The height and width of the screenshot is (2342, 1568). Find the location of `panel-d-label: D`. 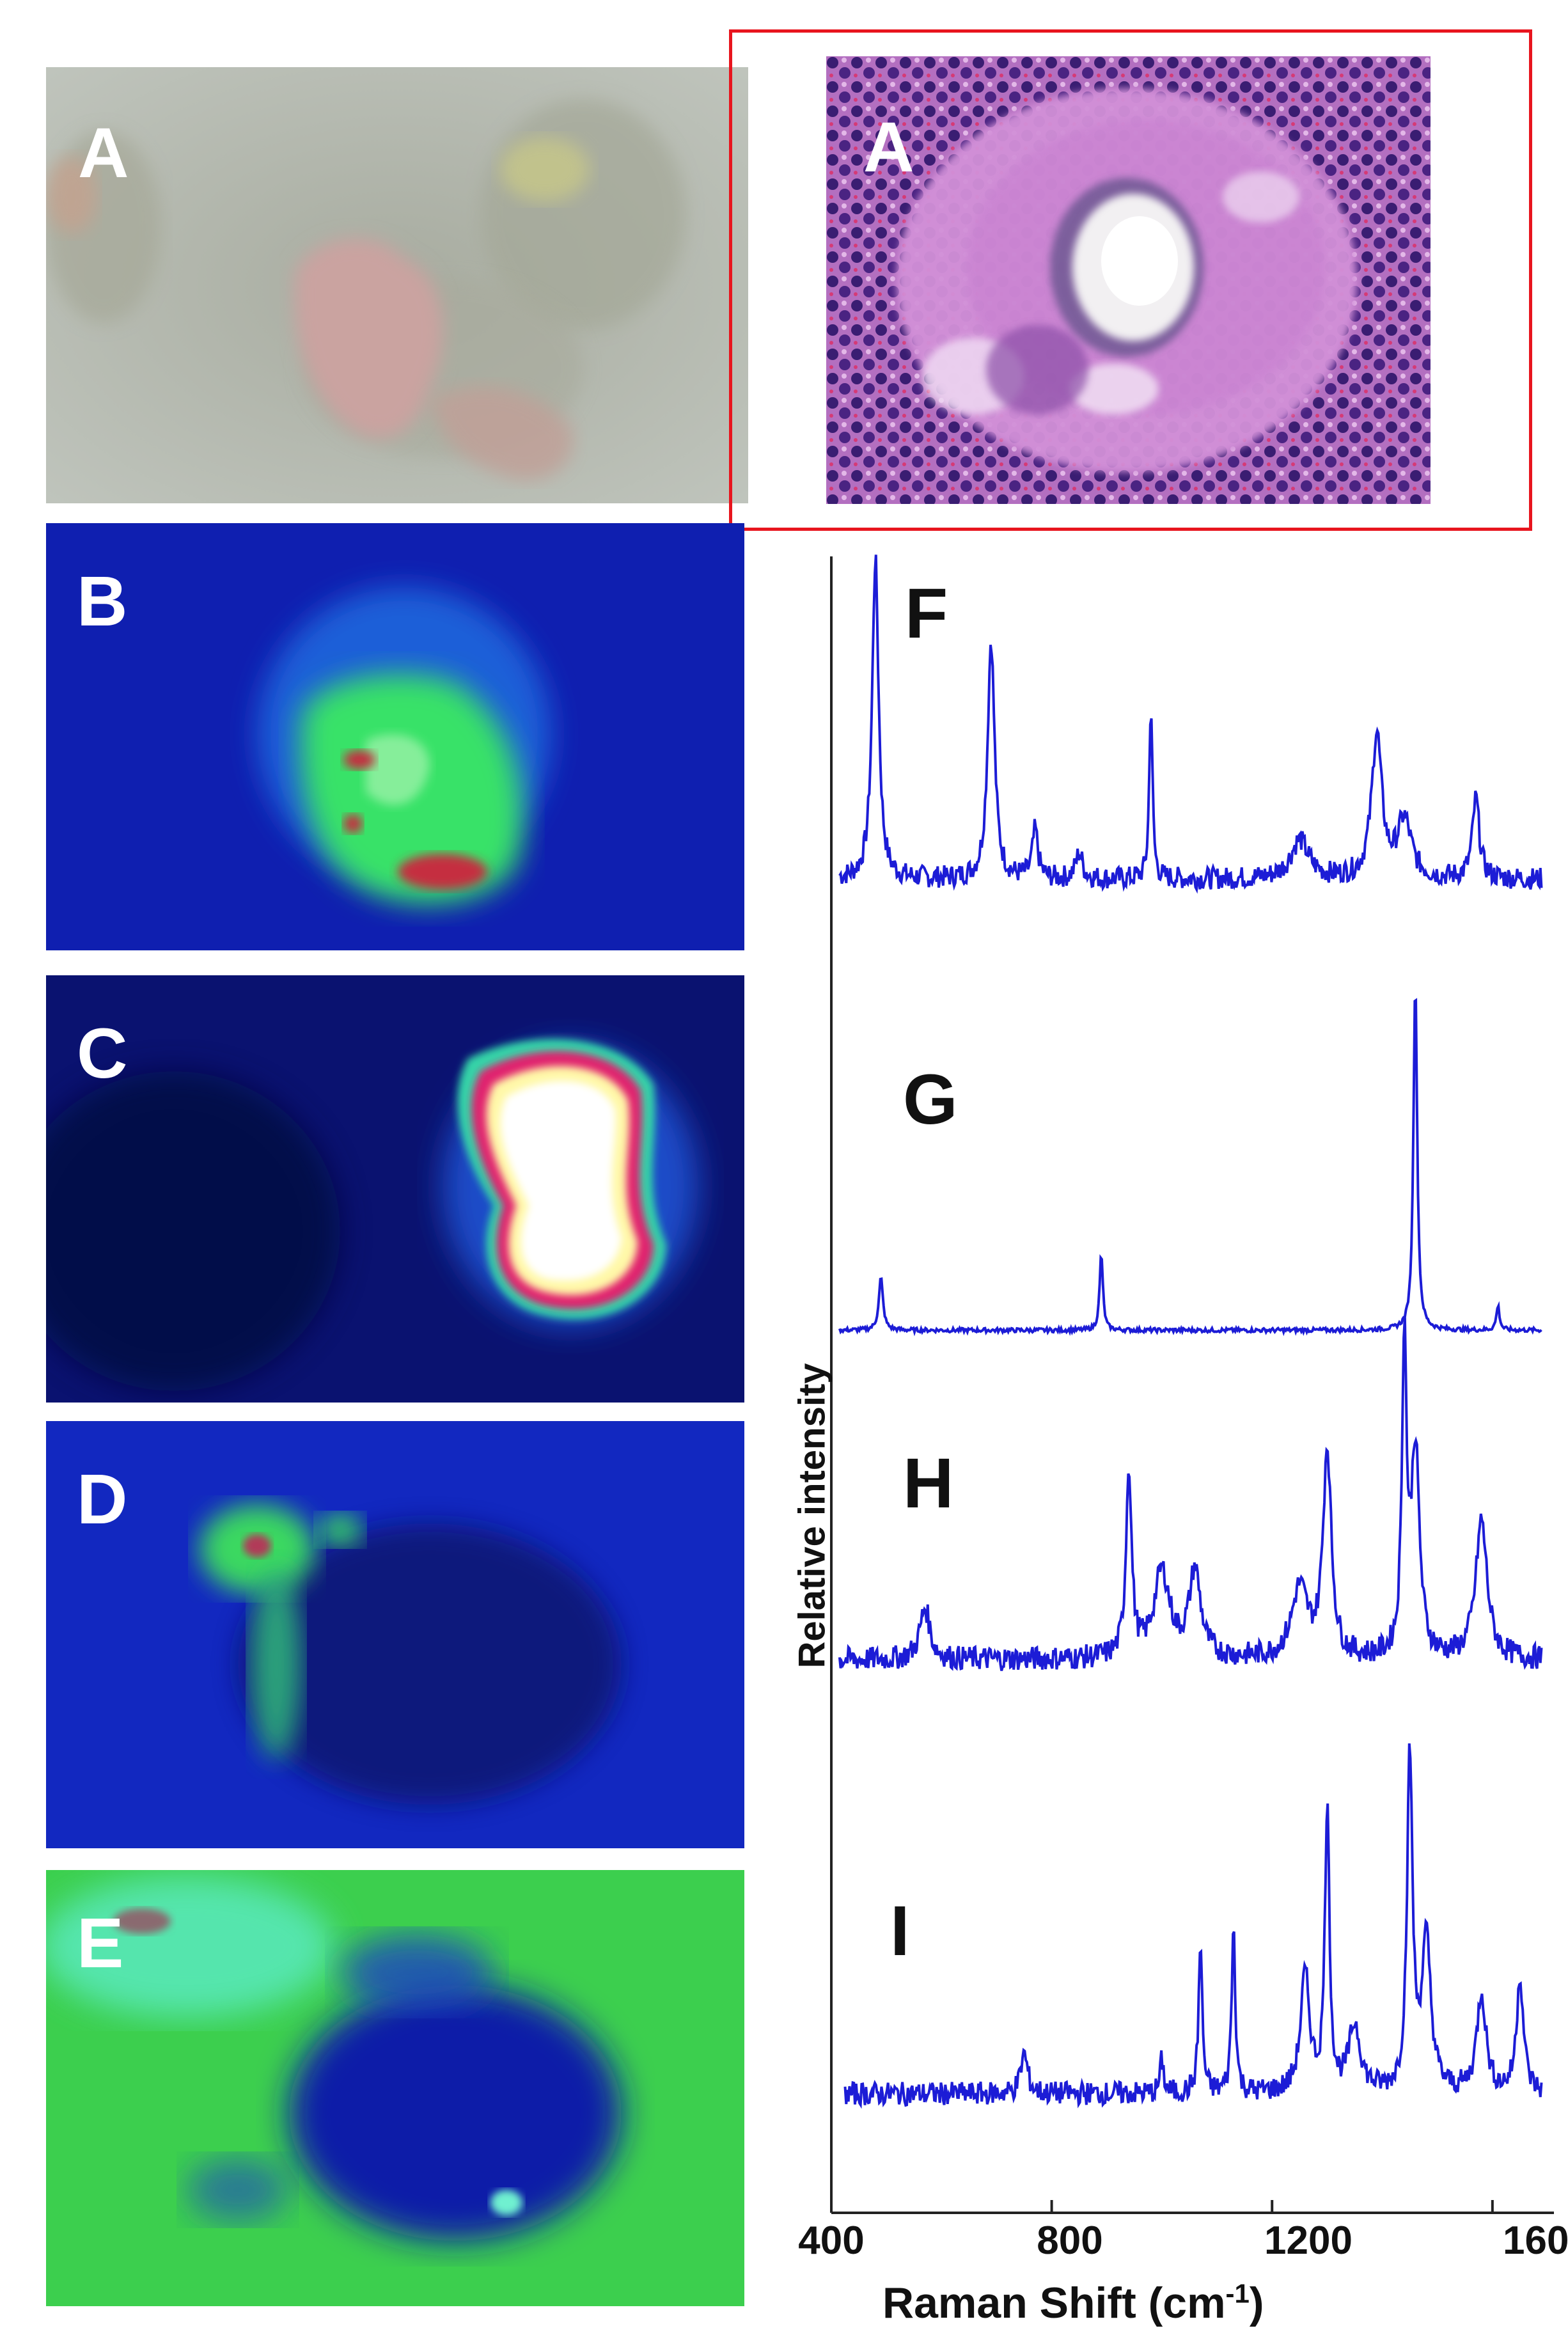

panel-d-label: D is located at coordinates (102, 1499).